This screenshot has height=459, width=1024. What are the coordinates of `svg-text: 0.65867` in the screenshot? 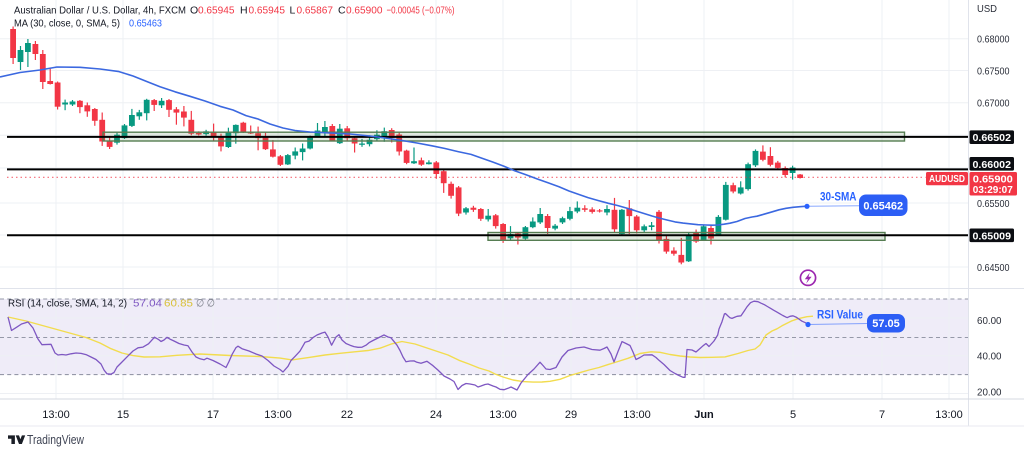 It's located at (315, 11).